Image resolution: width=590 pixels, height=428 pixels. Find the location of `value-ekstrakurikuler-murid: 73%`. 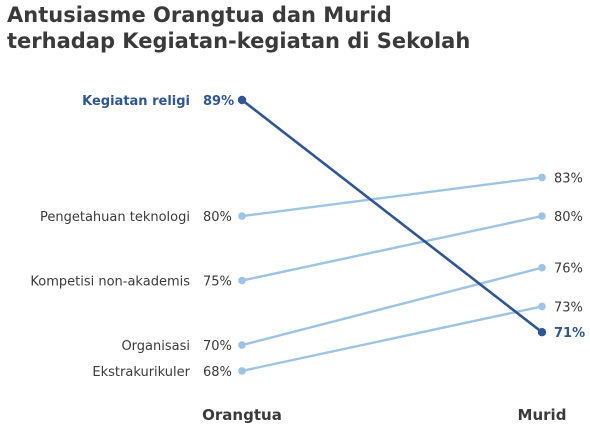

value-ekstrakurikuler-murid: 73% is located at coordinates (568, 307).